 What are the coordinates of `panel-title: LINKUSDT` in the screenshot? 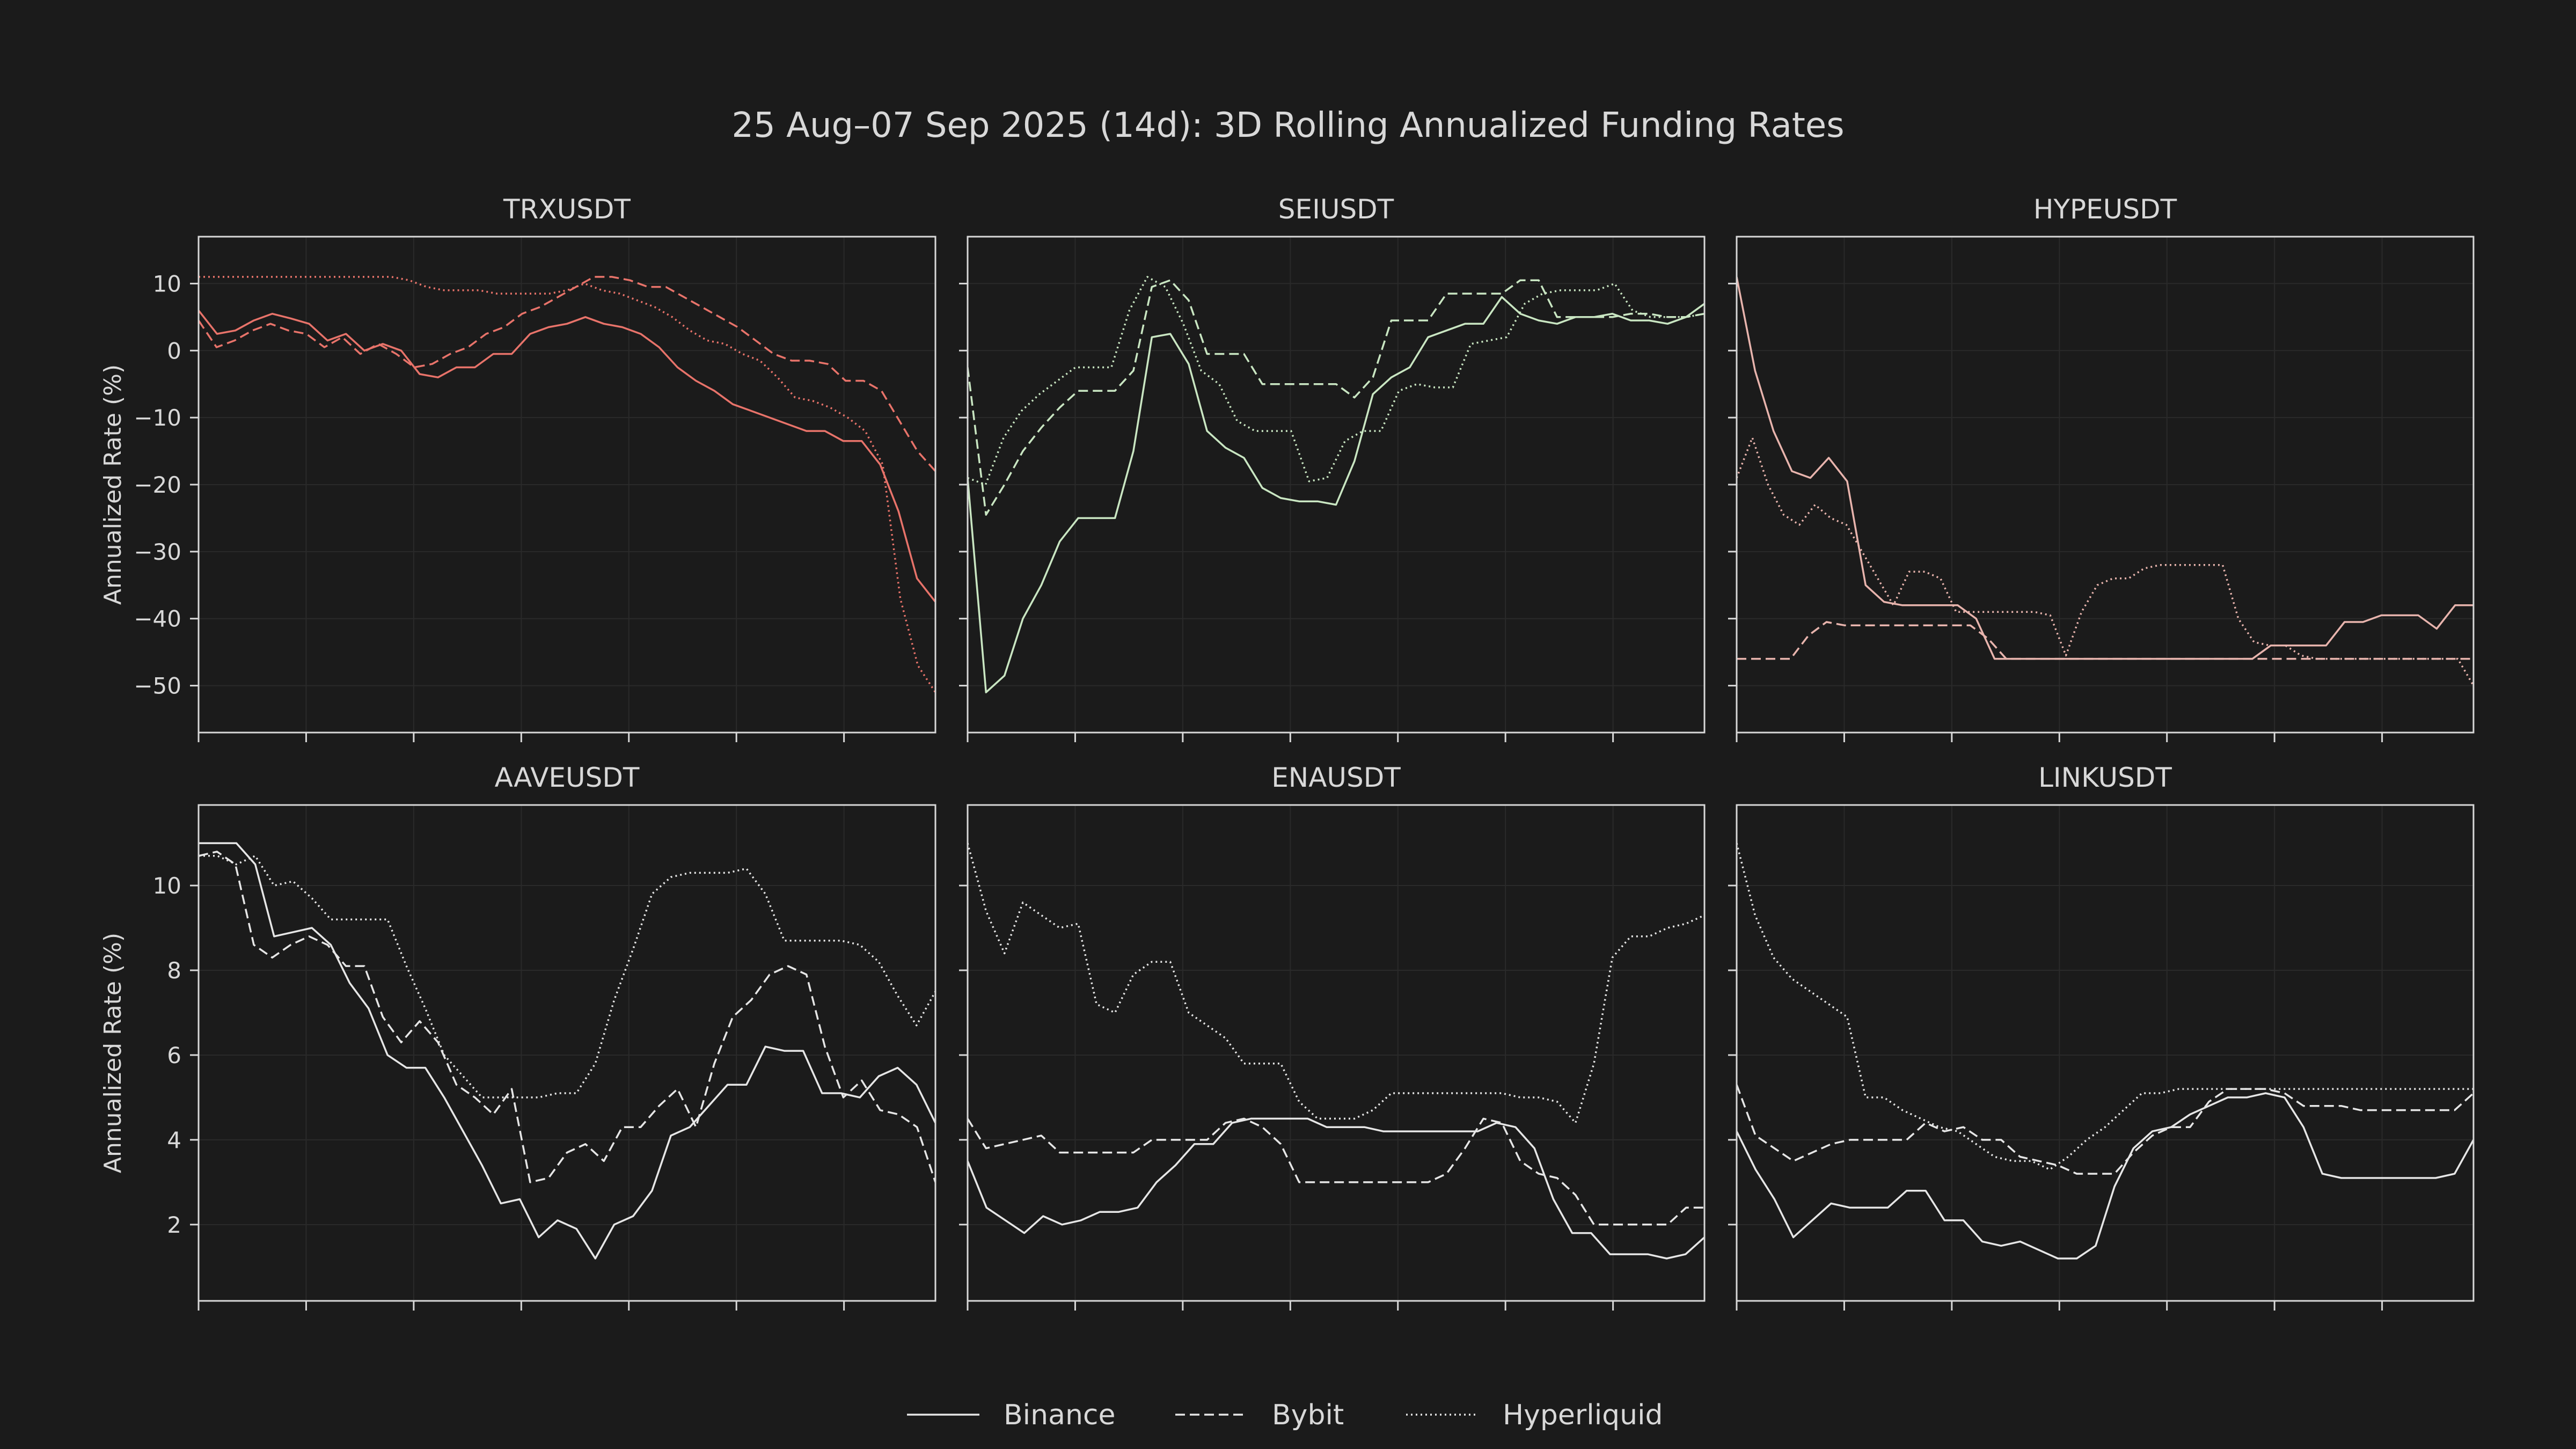 It's located at (2105, 777).